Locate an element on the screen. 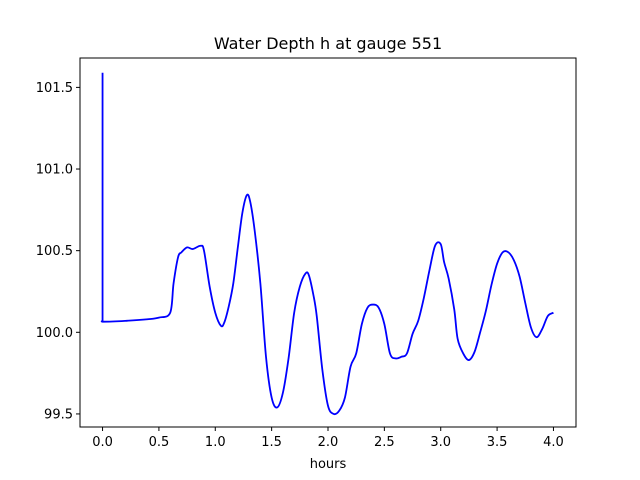 Image resolution: width=640 pixels, height=480 pixels. x-tick-label: 1.5 is located at coordinates (271, 442).